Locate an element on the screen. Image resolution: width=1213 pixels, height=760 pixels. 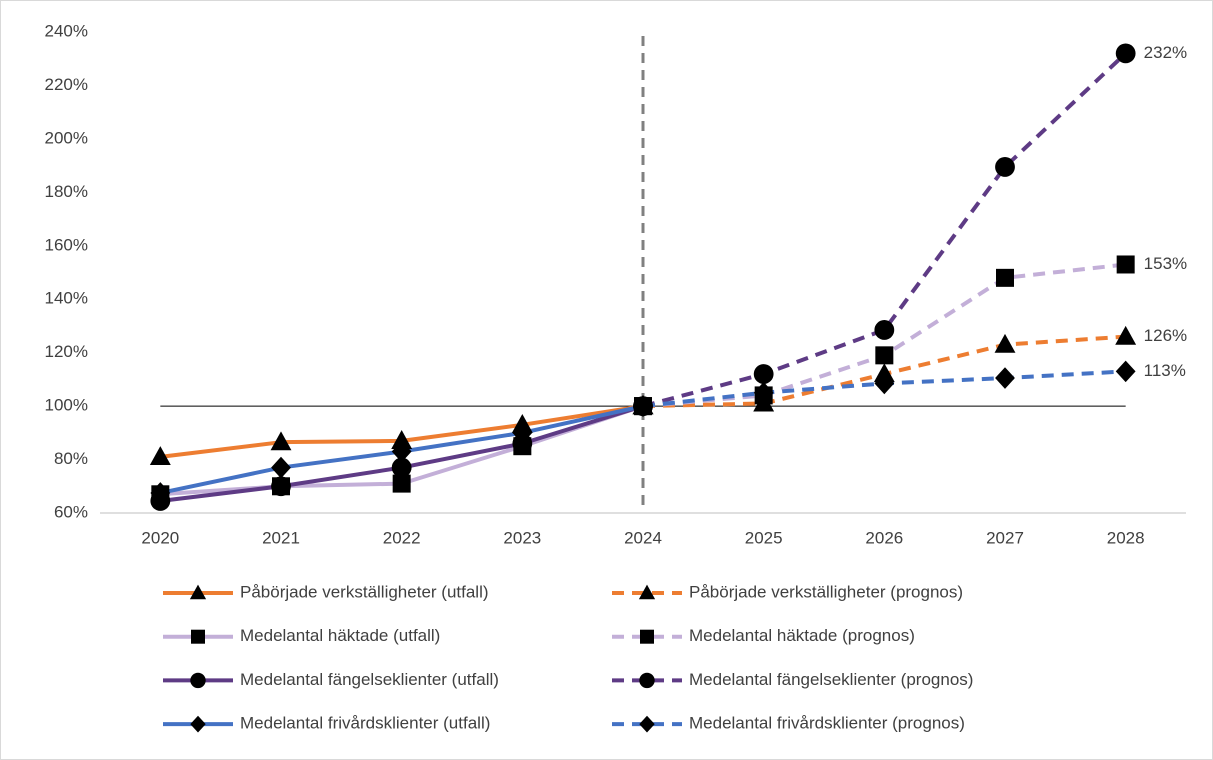
x-tick-label: 2022 is located at coordinates (402, 537).